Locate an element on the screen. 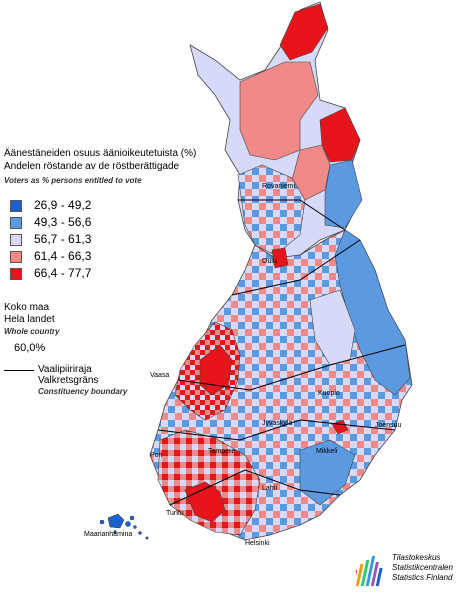 The image size is (470, 593). legend-label: 61,4 - 66,3 is located at coordinates (63, 256).